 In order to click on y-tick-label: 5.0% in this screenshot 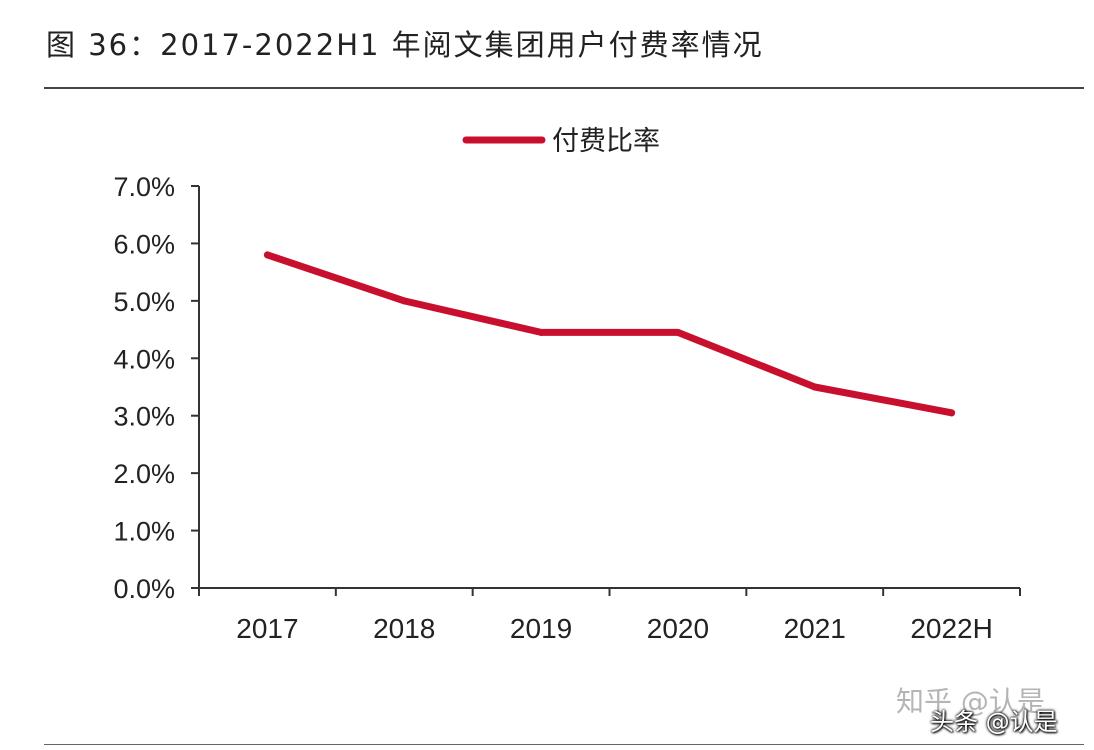, I will do `click(144, 302)`.